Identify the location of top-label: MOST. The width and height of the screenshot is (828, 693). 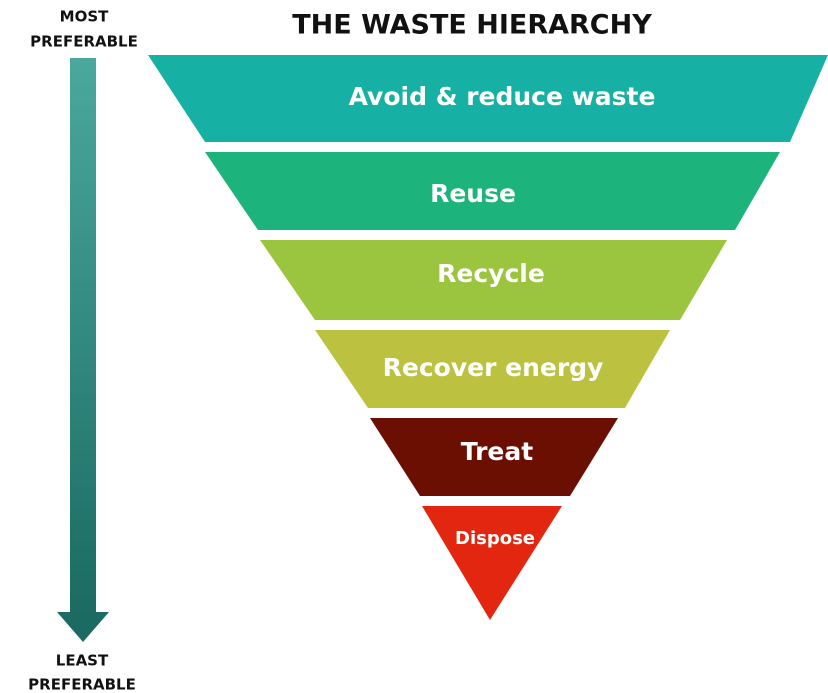
(84, 17).